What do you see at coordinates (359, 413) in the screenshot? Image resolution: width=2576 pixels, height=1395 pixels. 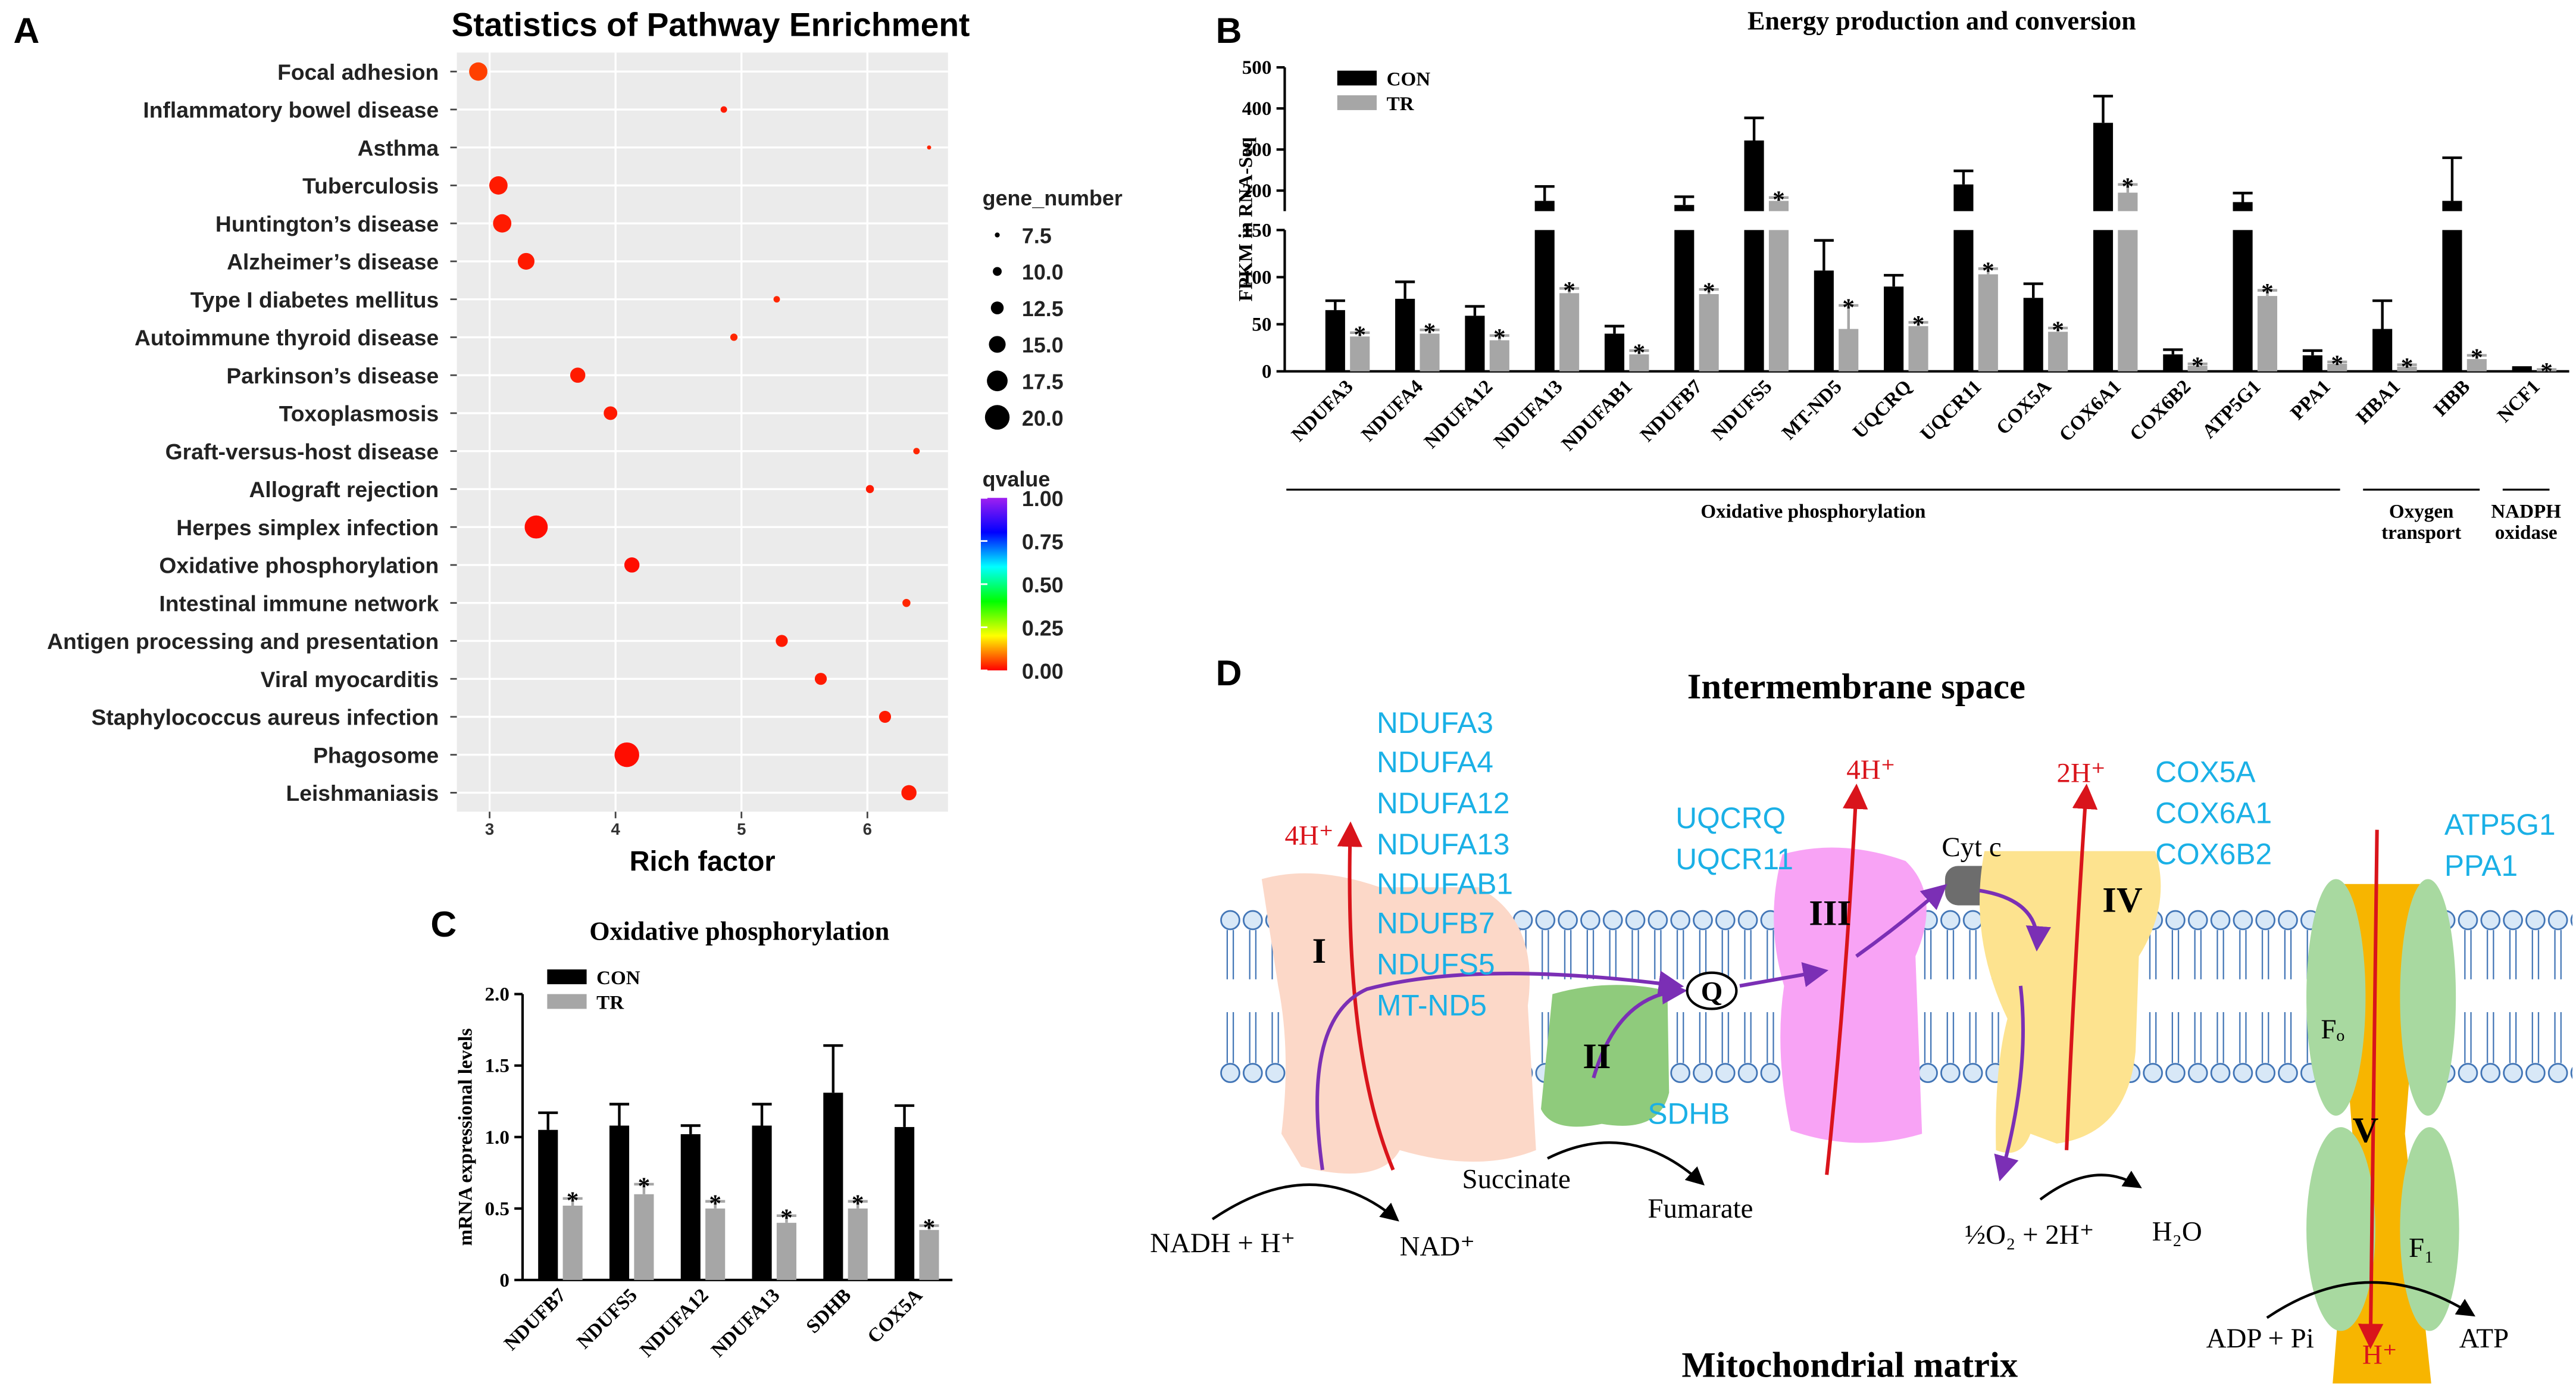 I see `y-tick-label: Toxoplasmosis` at bounding box center [359, 413].